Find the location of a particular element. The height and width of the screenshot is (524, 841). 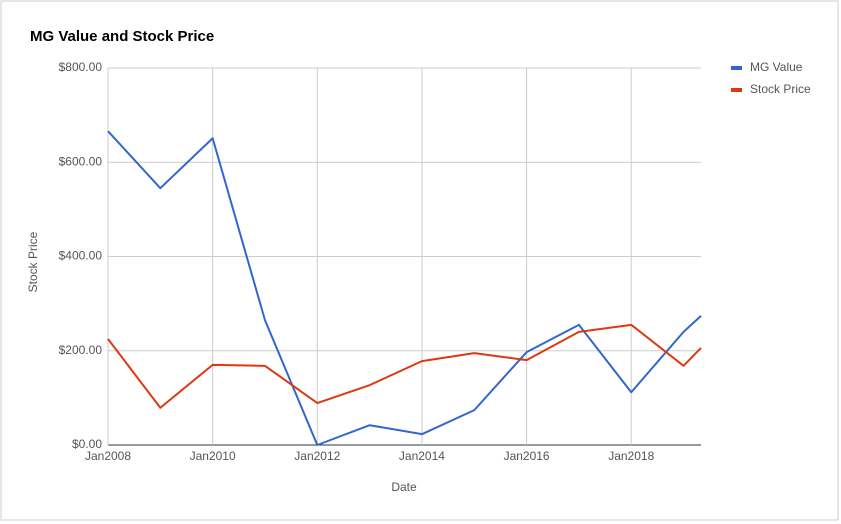

legend-label: Stock Price is located at coordinates (780, 89).